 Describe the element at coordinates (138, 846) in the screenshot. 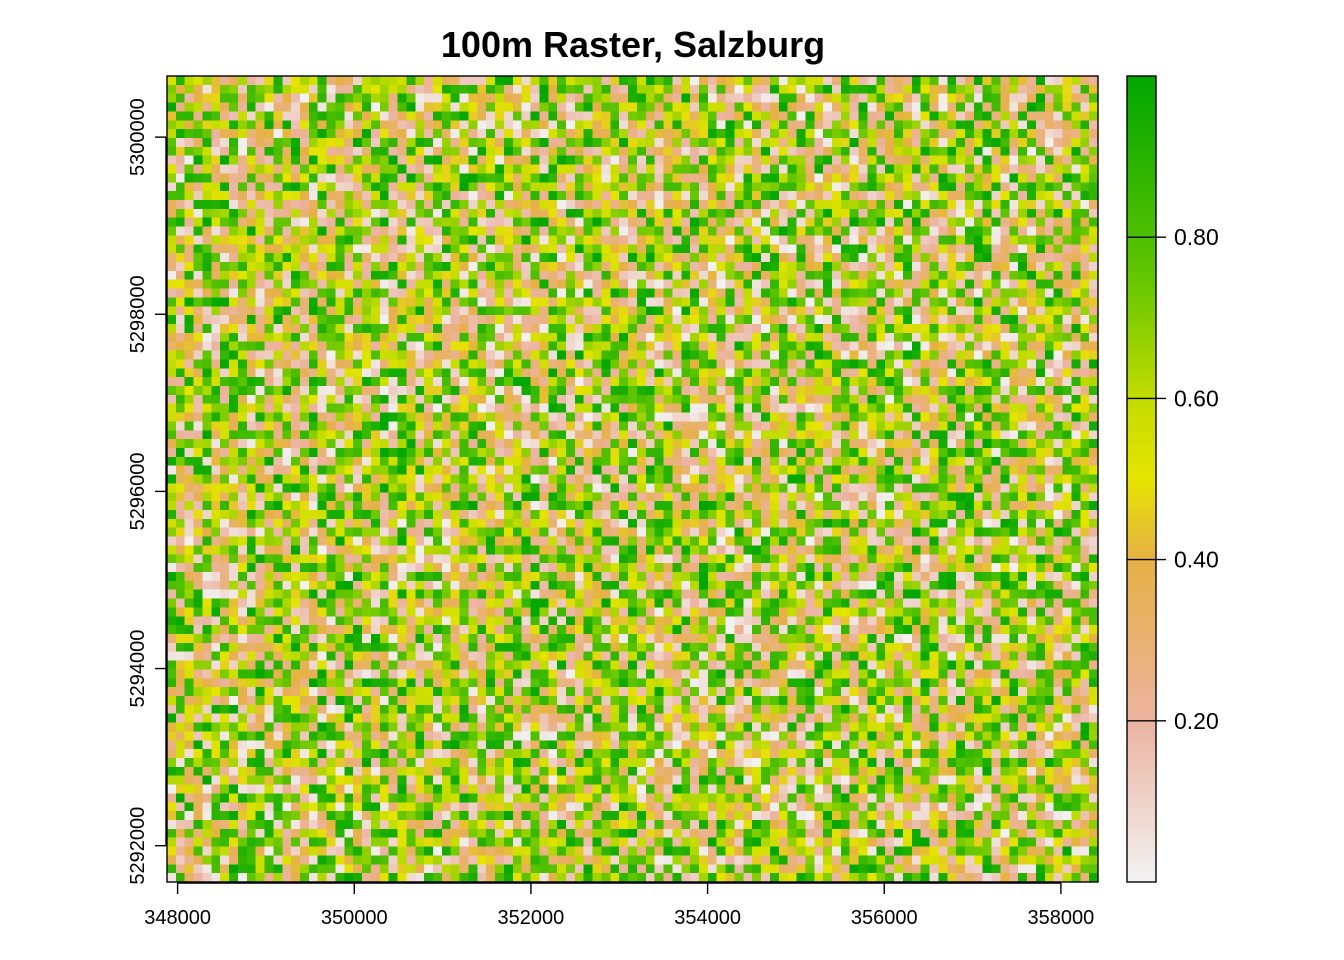

I see `y-tick-label: 5292000` at that location.